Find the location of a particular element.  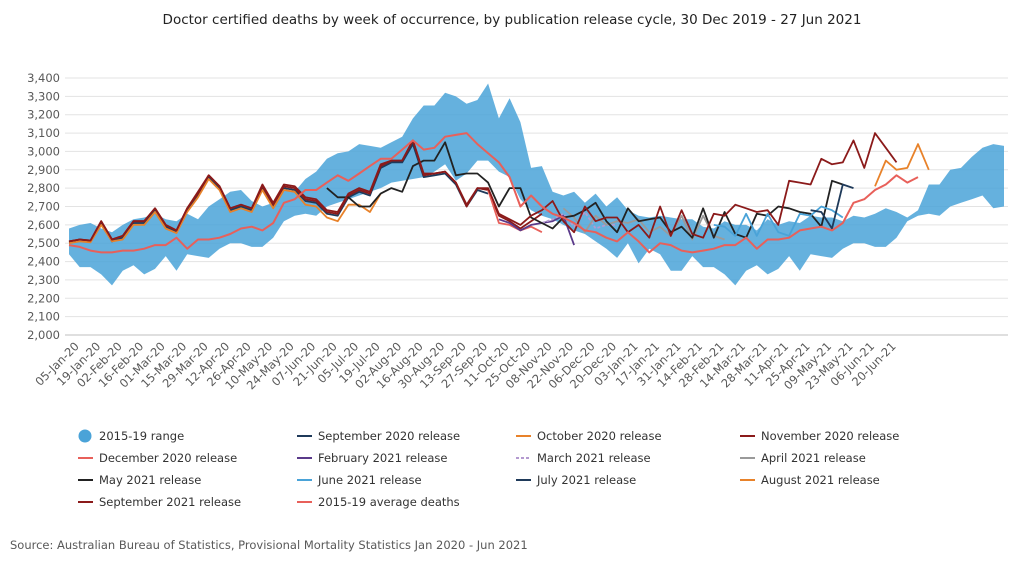

y-tick-label: 2,800 is located at coordinates (43, 188).